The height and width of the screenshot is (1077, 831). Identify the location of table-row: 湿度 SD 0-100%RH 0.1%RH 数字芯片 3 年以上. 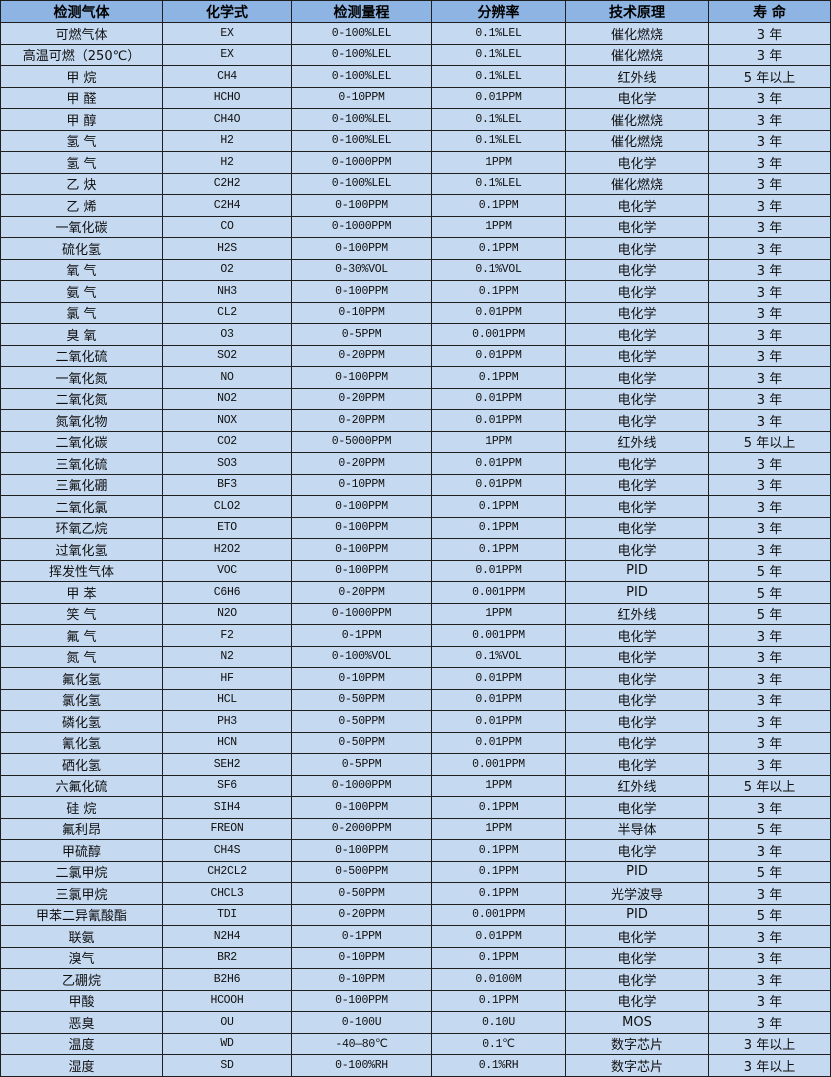
(415, 1065).